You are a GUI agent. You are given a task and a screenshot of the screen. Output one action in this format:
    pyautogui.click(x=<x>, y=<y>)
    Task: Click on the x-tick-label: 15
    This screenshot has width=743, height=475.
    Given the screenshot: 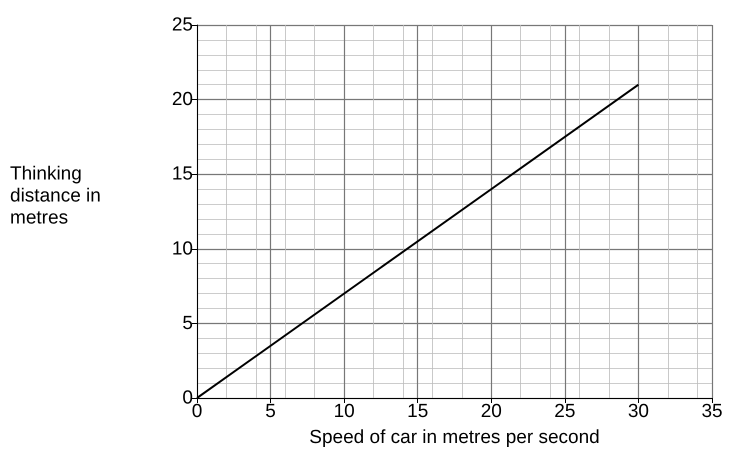 What is the action you would take?
    pyautogui.click(x=417, y=411)
    